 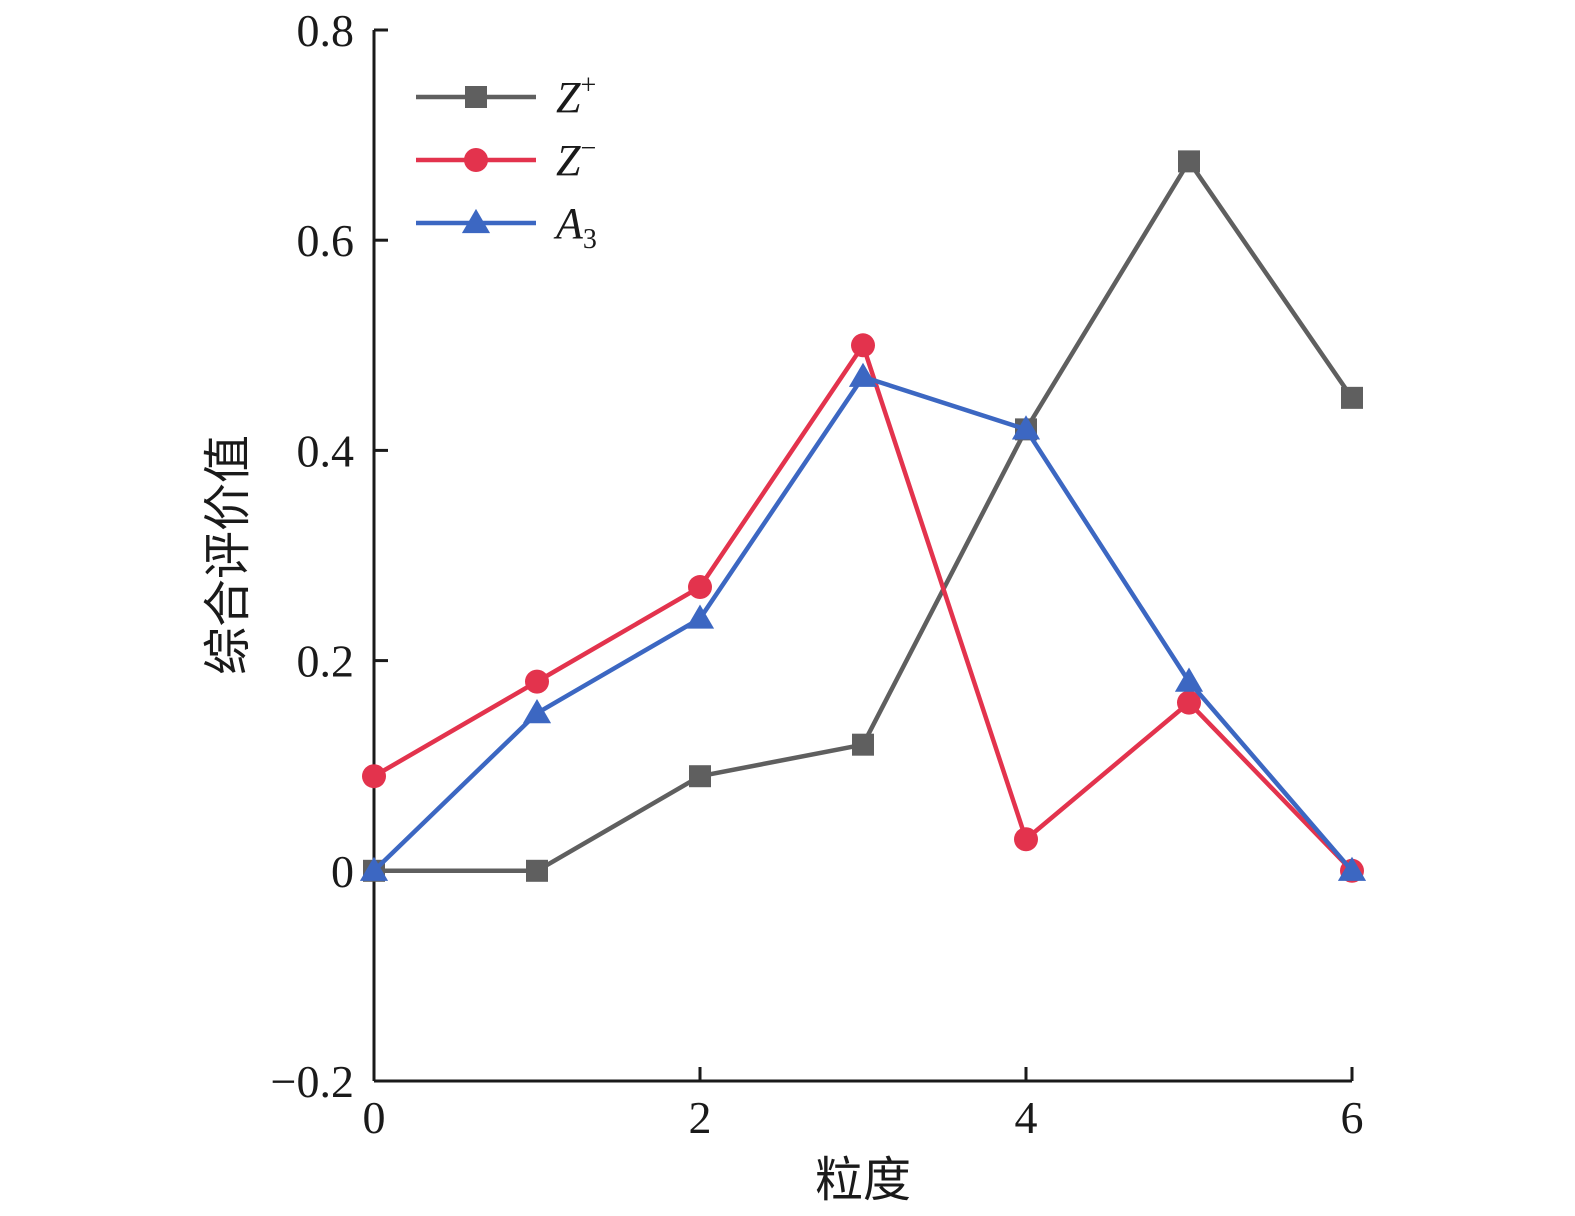 I want to click on legend-label: A3, so click(x=575, y=227).